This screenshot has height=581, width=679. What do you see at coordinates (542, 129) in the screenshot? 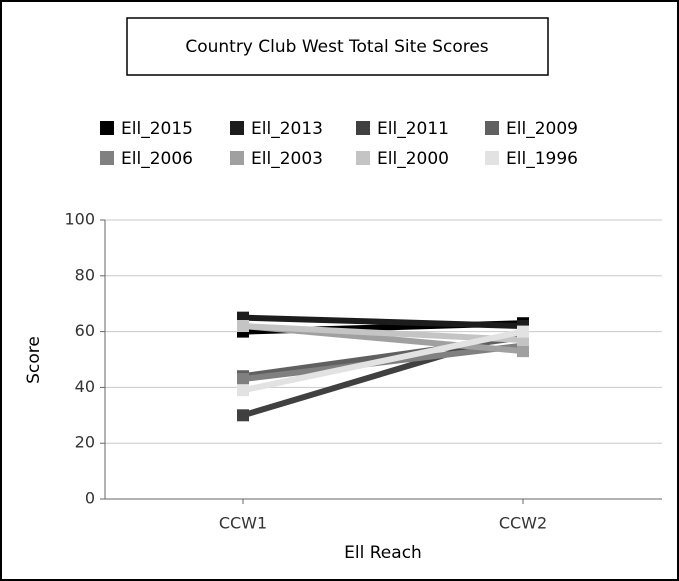
I see `legend-label: Ell_2009` at bounding box center [542, 129].